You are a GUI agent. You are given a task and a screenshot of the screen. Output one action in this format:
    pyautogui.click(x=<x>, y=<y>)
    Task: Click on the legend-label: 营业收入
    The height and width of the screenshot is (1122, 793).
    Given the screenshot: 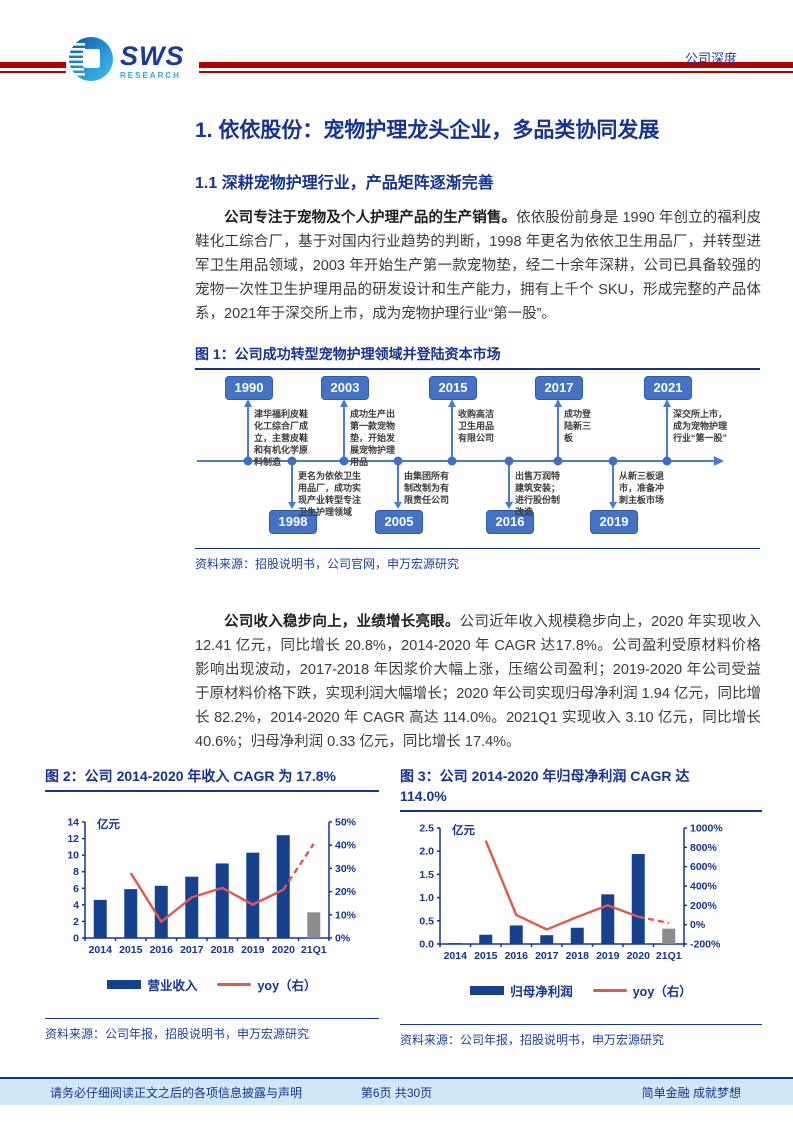 What is the action you would take?
    pyautogui.click(x=172, y=986)
    